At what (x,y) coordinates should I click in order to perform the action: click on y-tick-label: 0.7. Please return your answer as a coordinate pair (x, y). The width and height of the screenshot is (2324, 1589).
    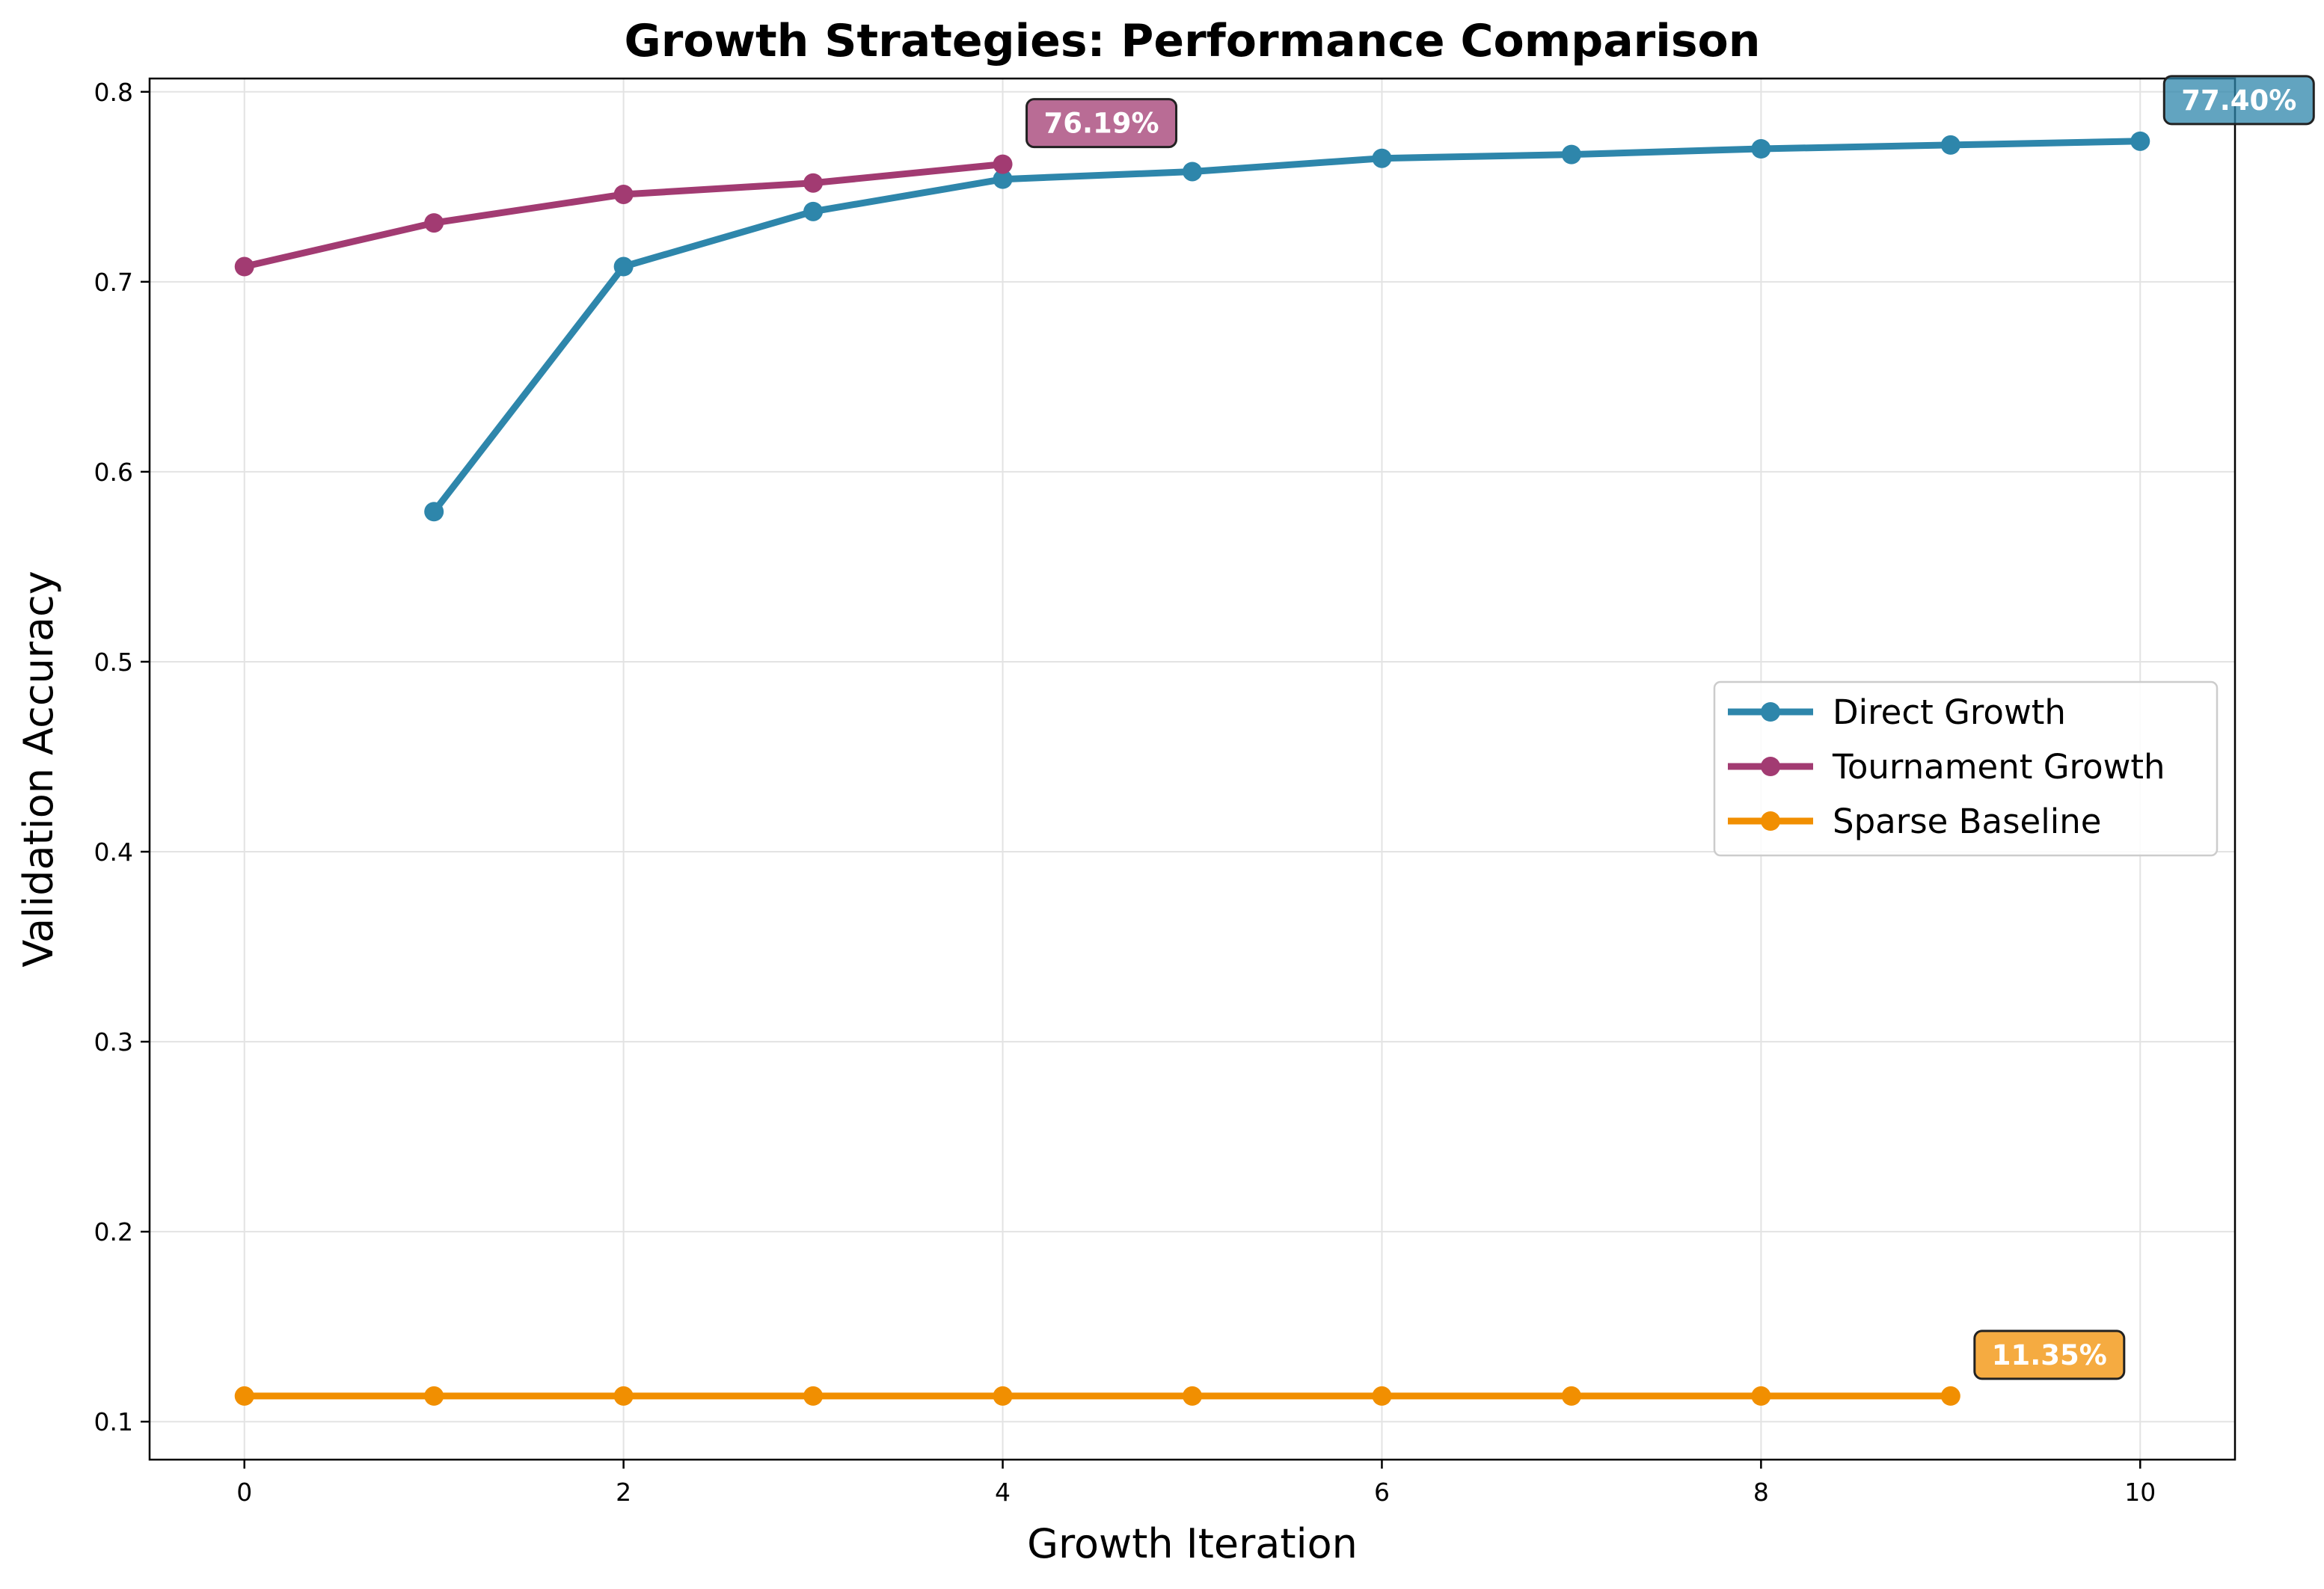
    Looking at the image, I should click on (114, 282).